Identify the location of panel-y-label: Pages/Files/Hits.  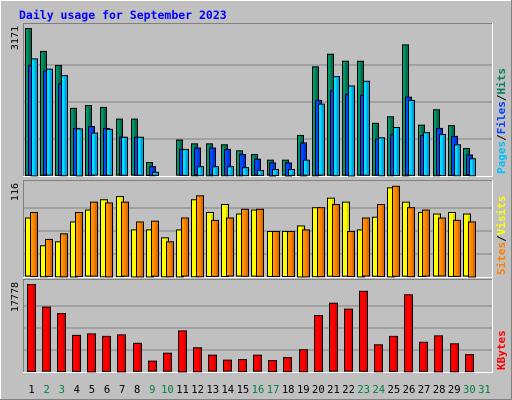
(501, 121).